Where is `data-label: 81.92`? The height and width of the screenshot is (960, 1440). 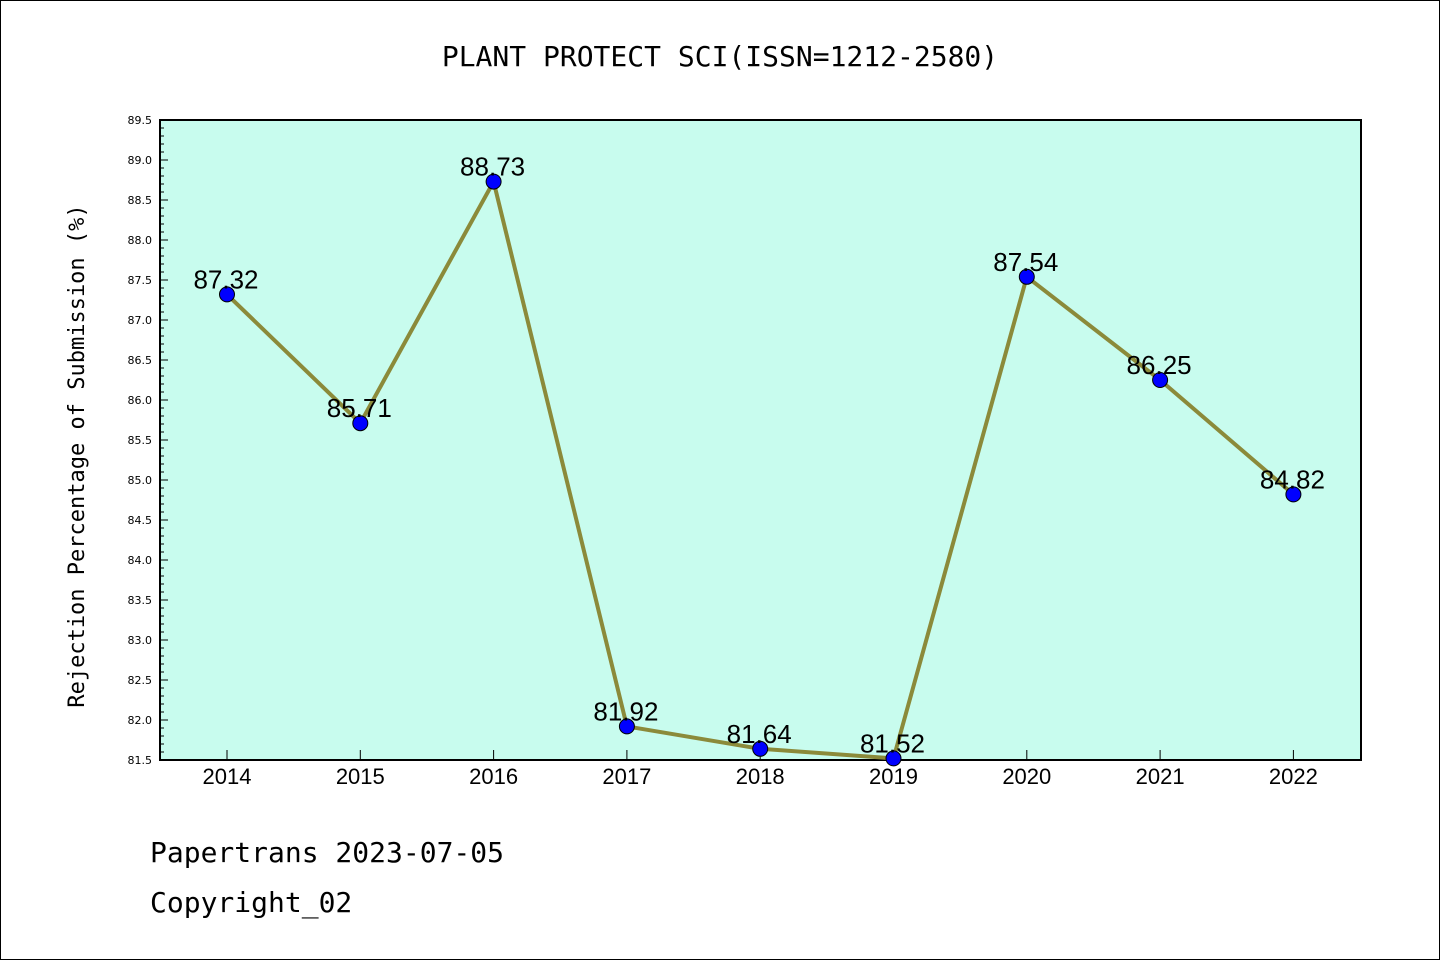
data-label: 81.92 is located at coordinates (625, 711).